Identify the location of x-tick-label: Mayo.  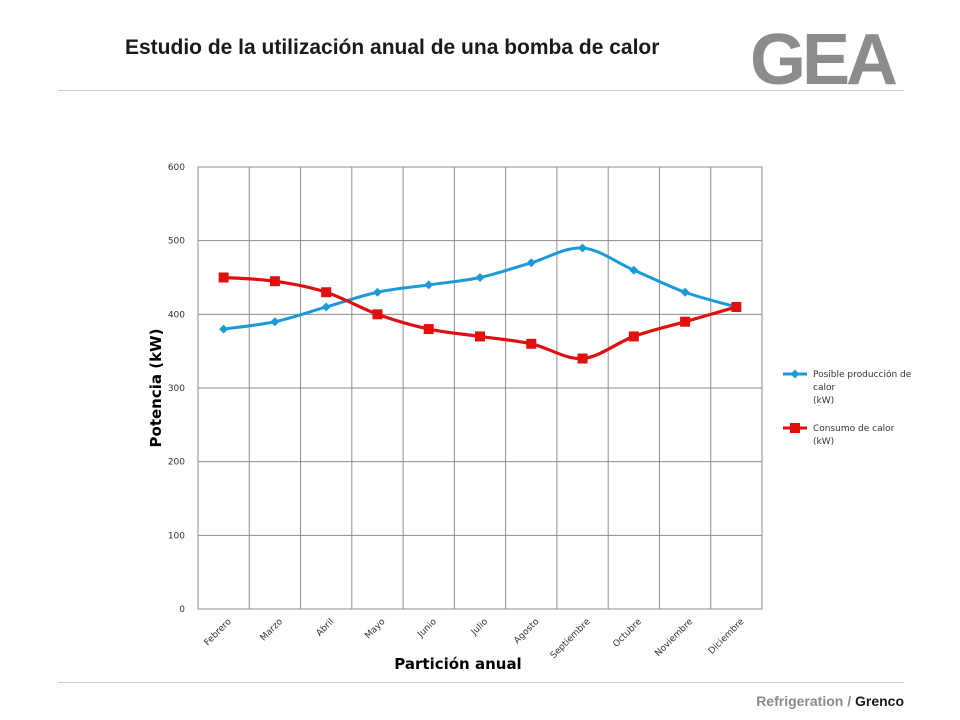
(375, 629).